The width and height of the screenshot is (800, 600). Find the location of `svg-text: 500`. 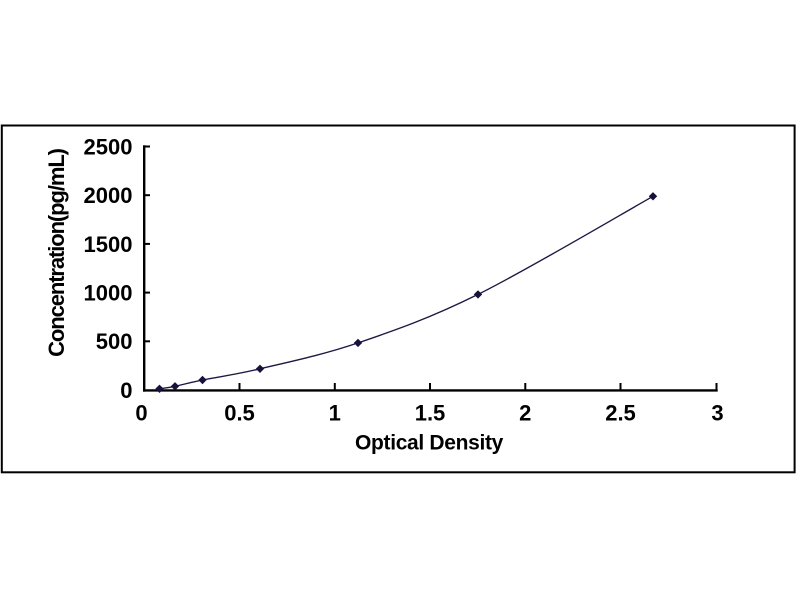

svg-text: 500 is located at coordinates (114, 341).